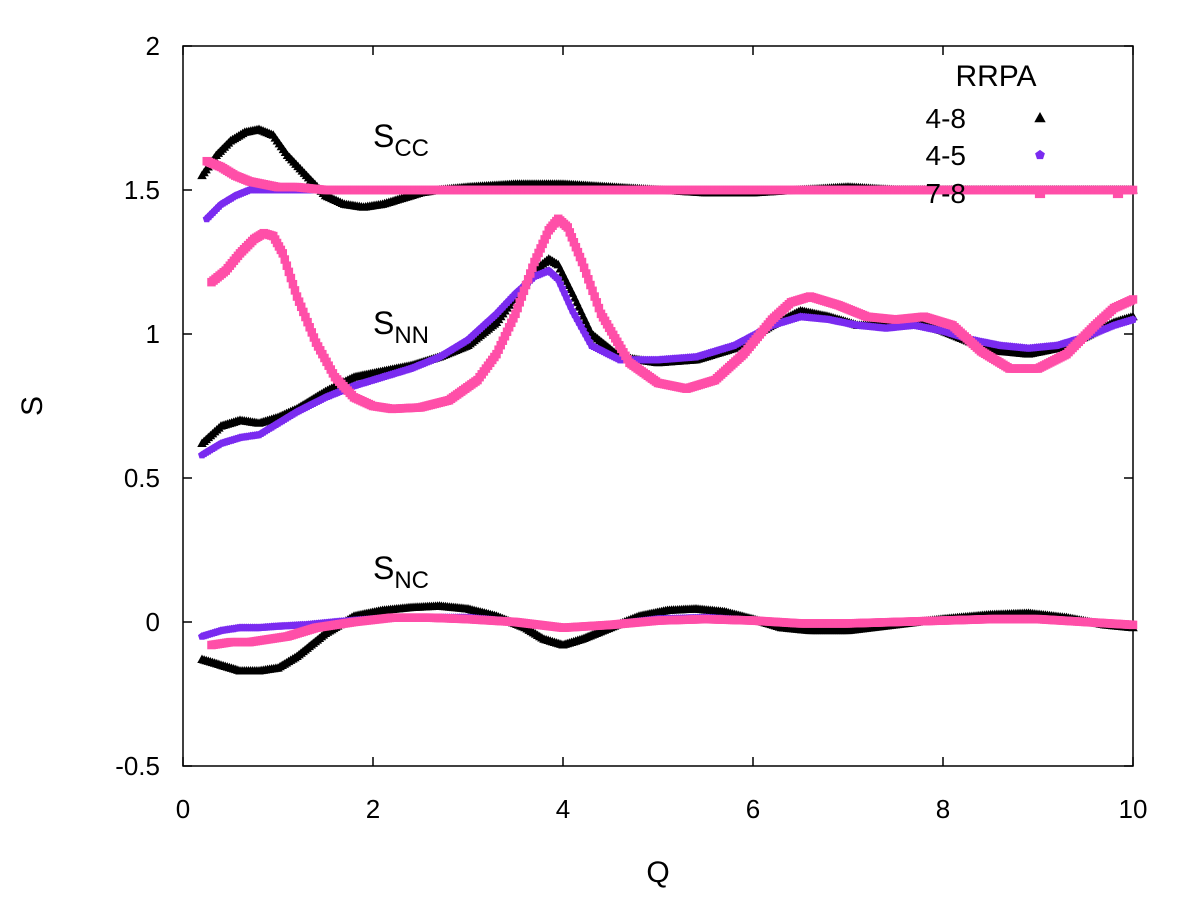 This screenshot has height=905, width=1200. What do you see at coordinates (943, 809) in the screenshot?
I see `x-tick-label: 8` at bounding box center [943, 809].